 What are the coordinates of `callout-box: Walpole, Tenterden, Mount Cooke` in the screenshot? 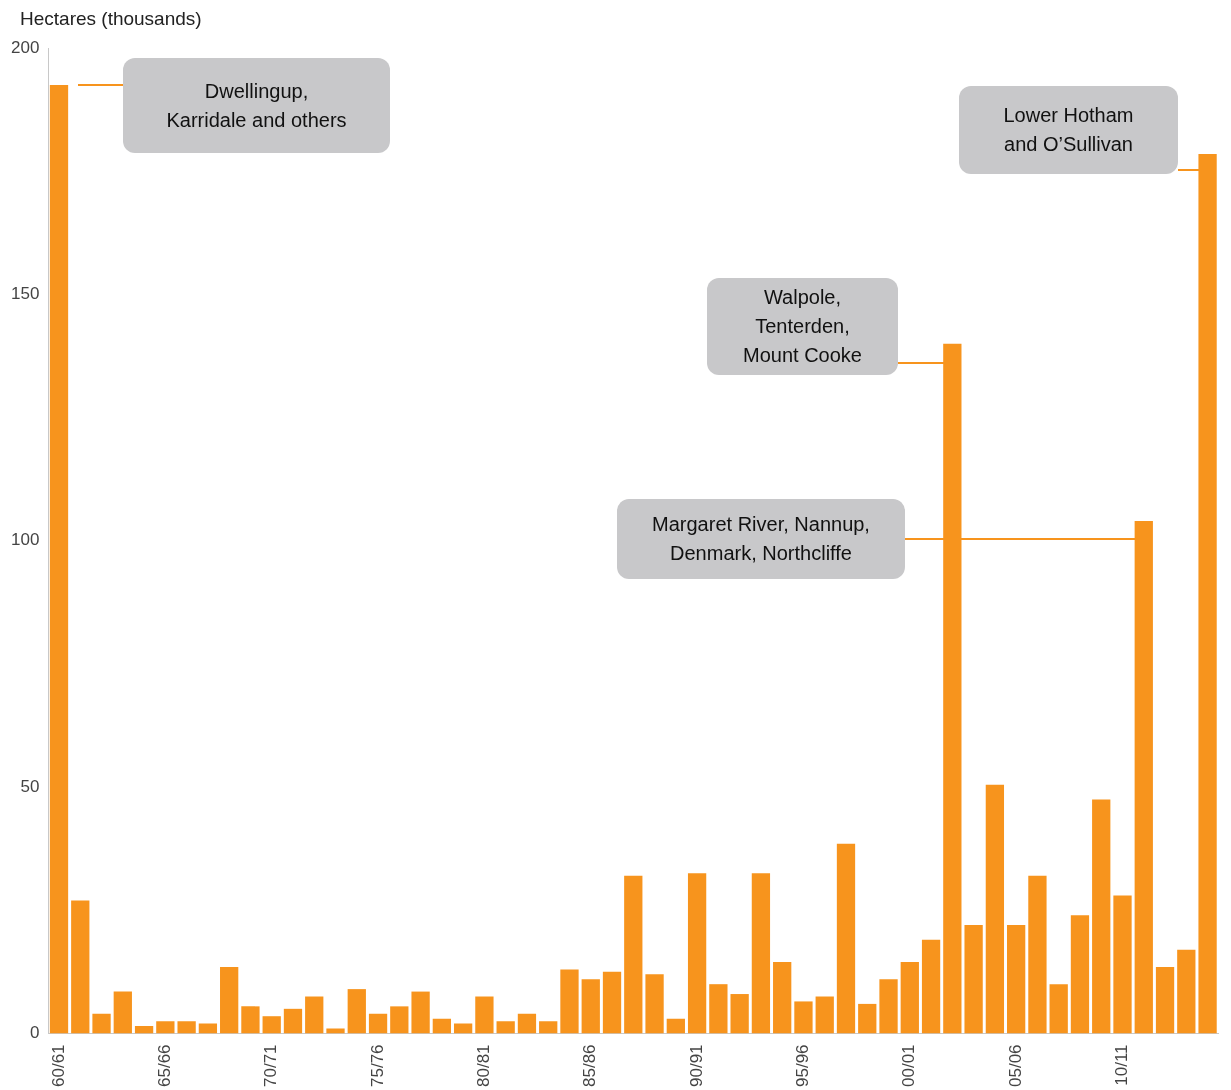 It's located at (802, 326).